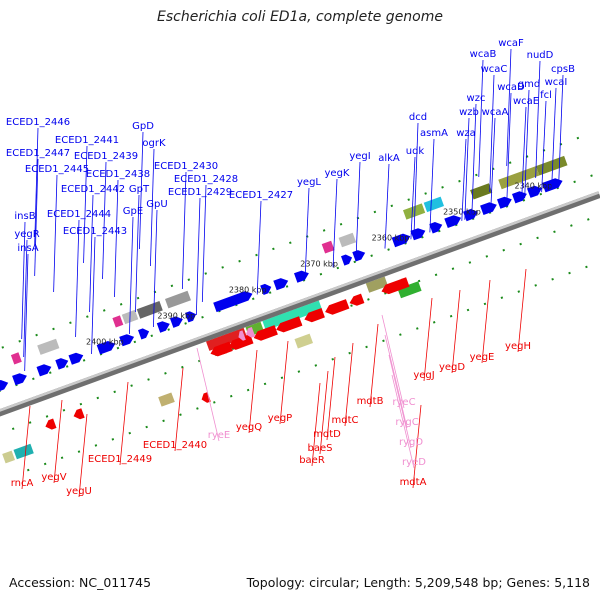  Describe the element at coordinates (175, 445) in the screenshot. I see `reverse-gene-label: ECED1_2440` at that location.